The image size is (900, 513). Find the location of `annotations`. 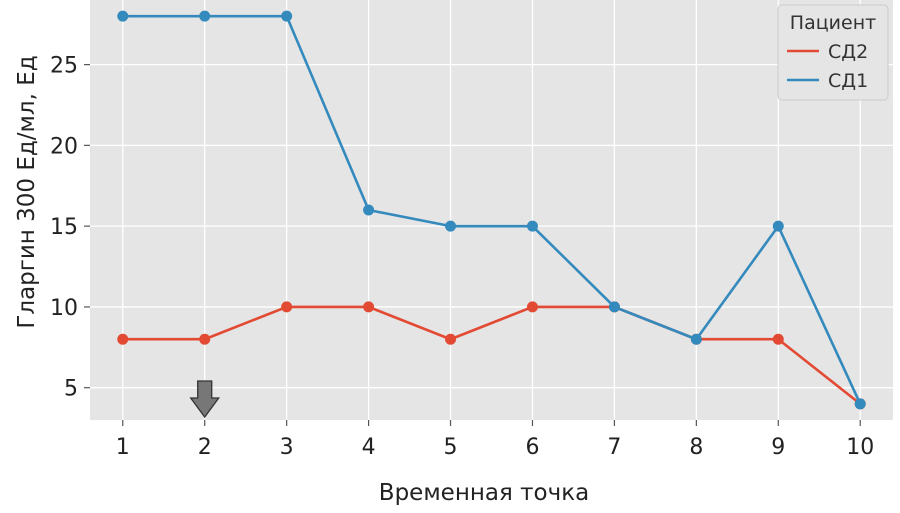

annotations is located at coordinates (205, 399).